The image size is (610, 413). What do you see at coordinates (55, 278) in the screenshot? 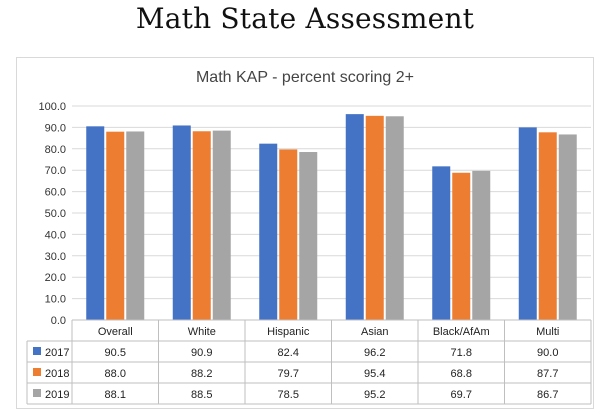
I see `y-tick-label: 20.0` at bounding box center [55, 278].